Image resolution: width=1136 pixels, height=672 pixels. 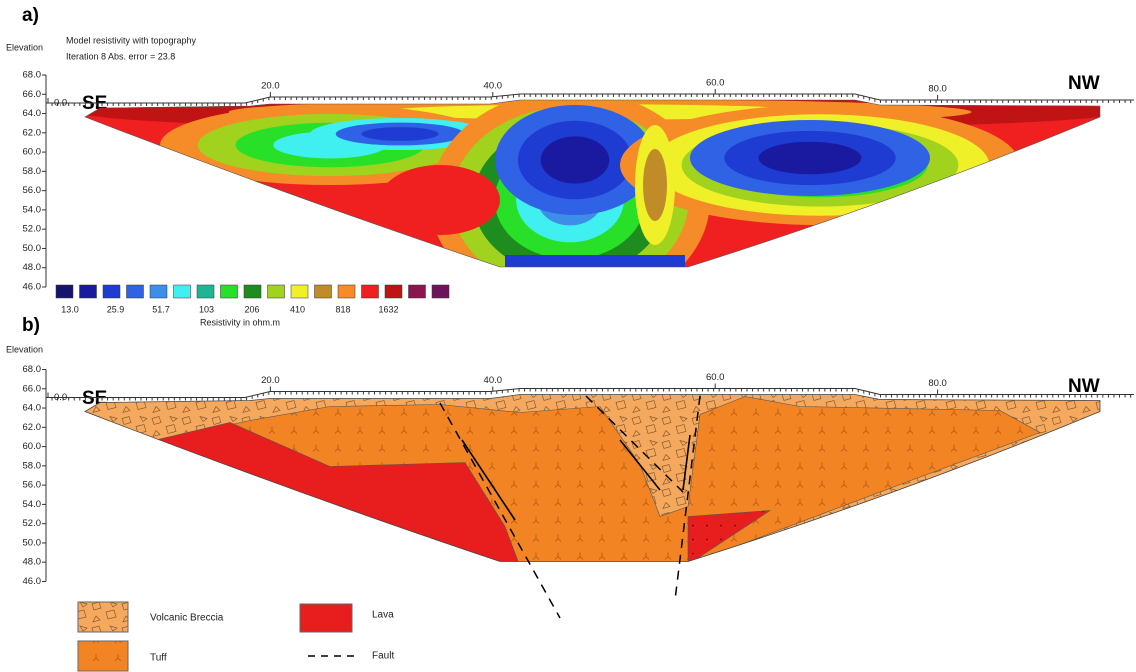 I want to click on title: Model resistivity with topography, so click(x=131, y=40).